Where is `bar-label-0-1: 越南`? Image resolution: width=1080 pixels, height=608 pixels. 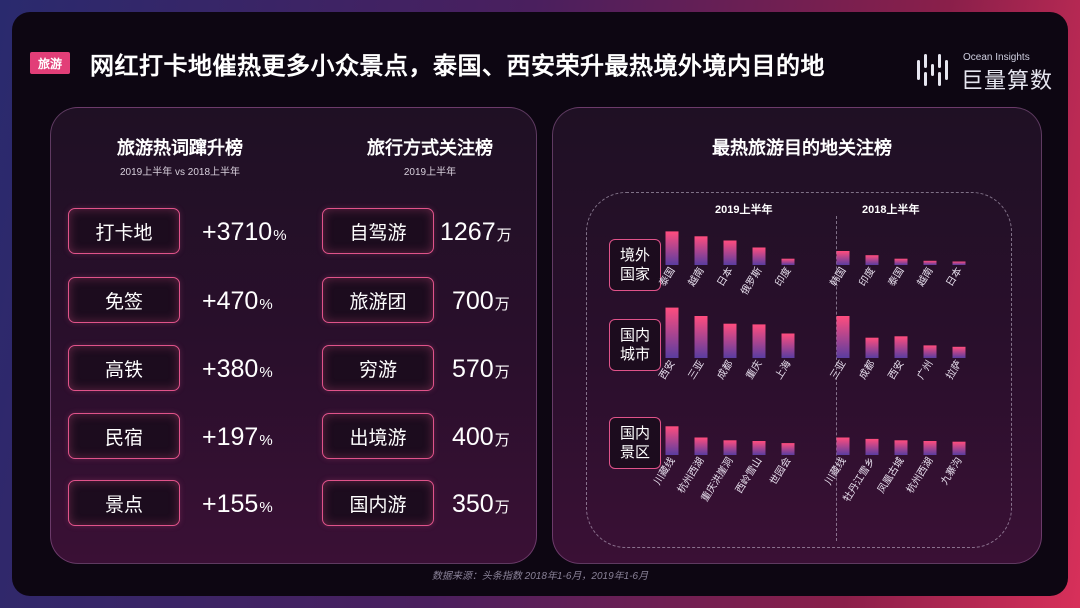 bar-label-0-1: 越南 is located at coordinates (696, 277).